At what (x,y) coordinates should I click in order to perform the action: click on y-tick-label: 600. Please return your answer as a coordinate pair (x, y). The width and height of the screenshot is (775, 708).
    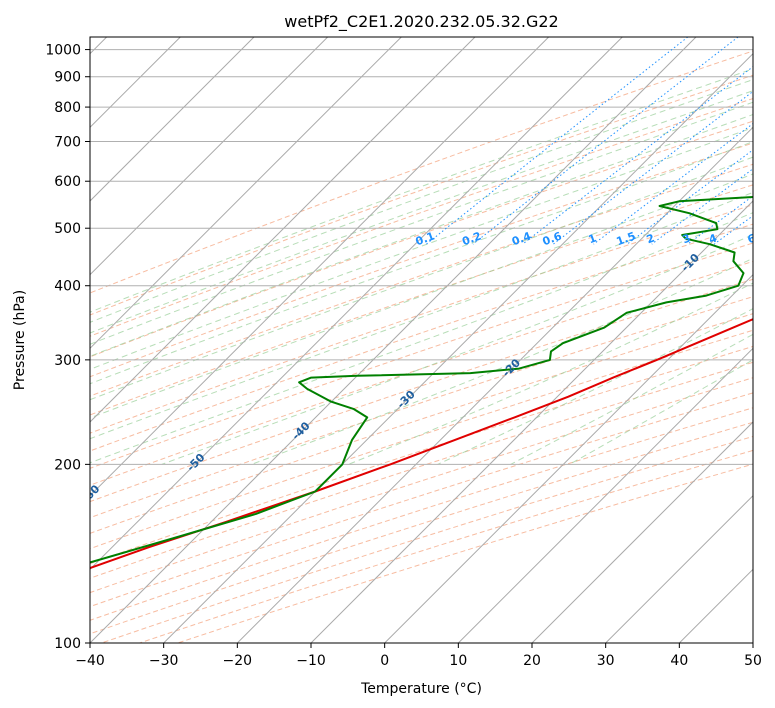
    Looking at the image, I should click on (67, 182).